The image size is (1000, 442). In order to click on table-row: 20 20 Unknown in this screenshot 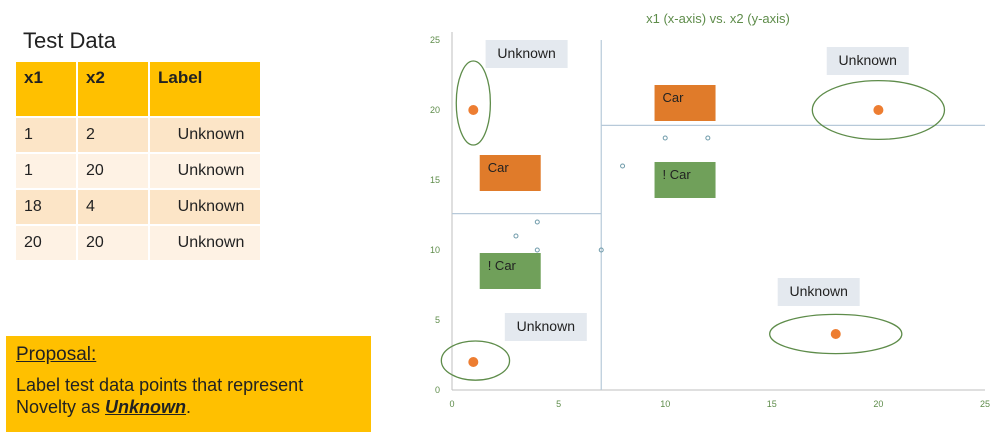, I will do `click(138, 242)`.